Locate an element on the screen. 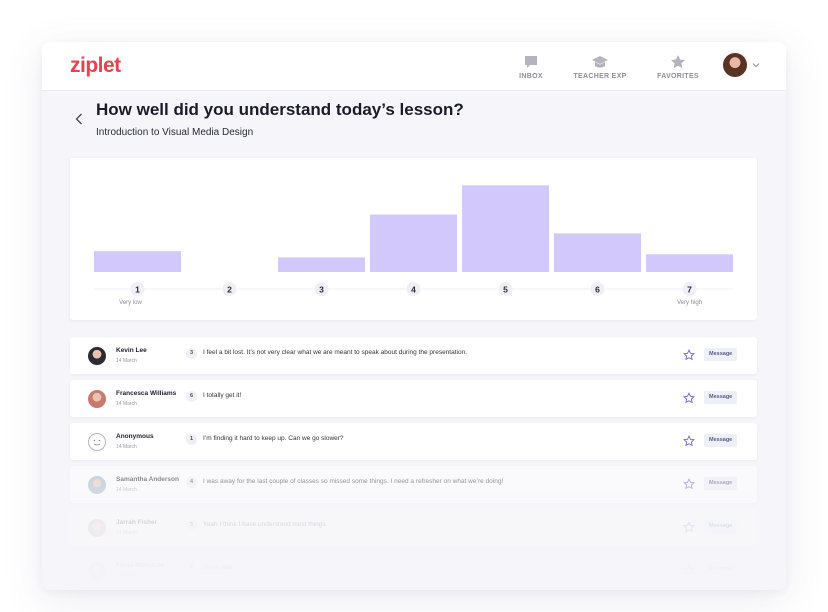 The width and height of the screenshot is (828, 612). scale-label-low: Very low is located at coordinates (130, 303).